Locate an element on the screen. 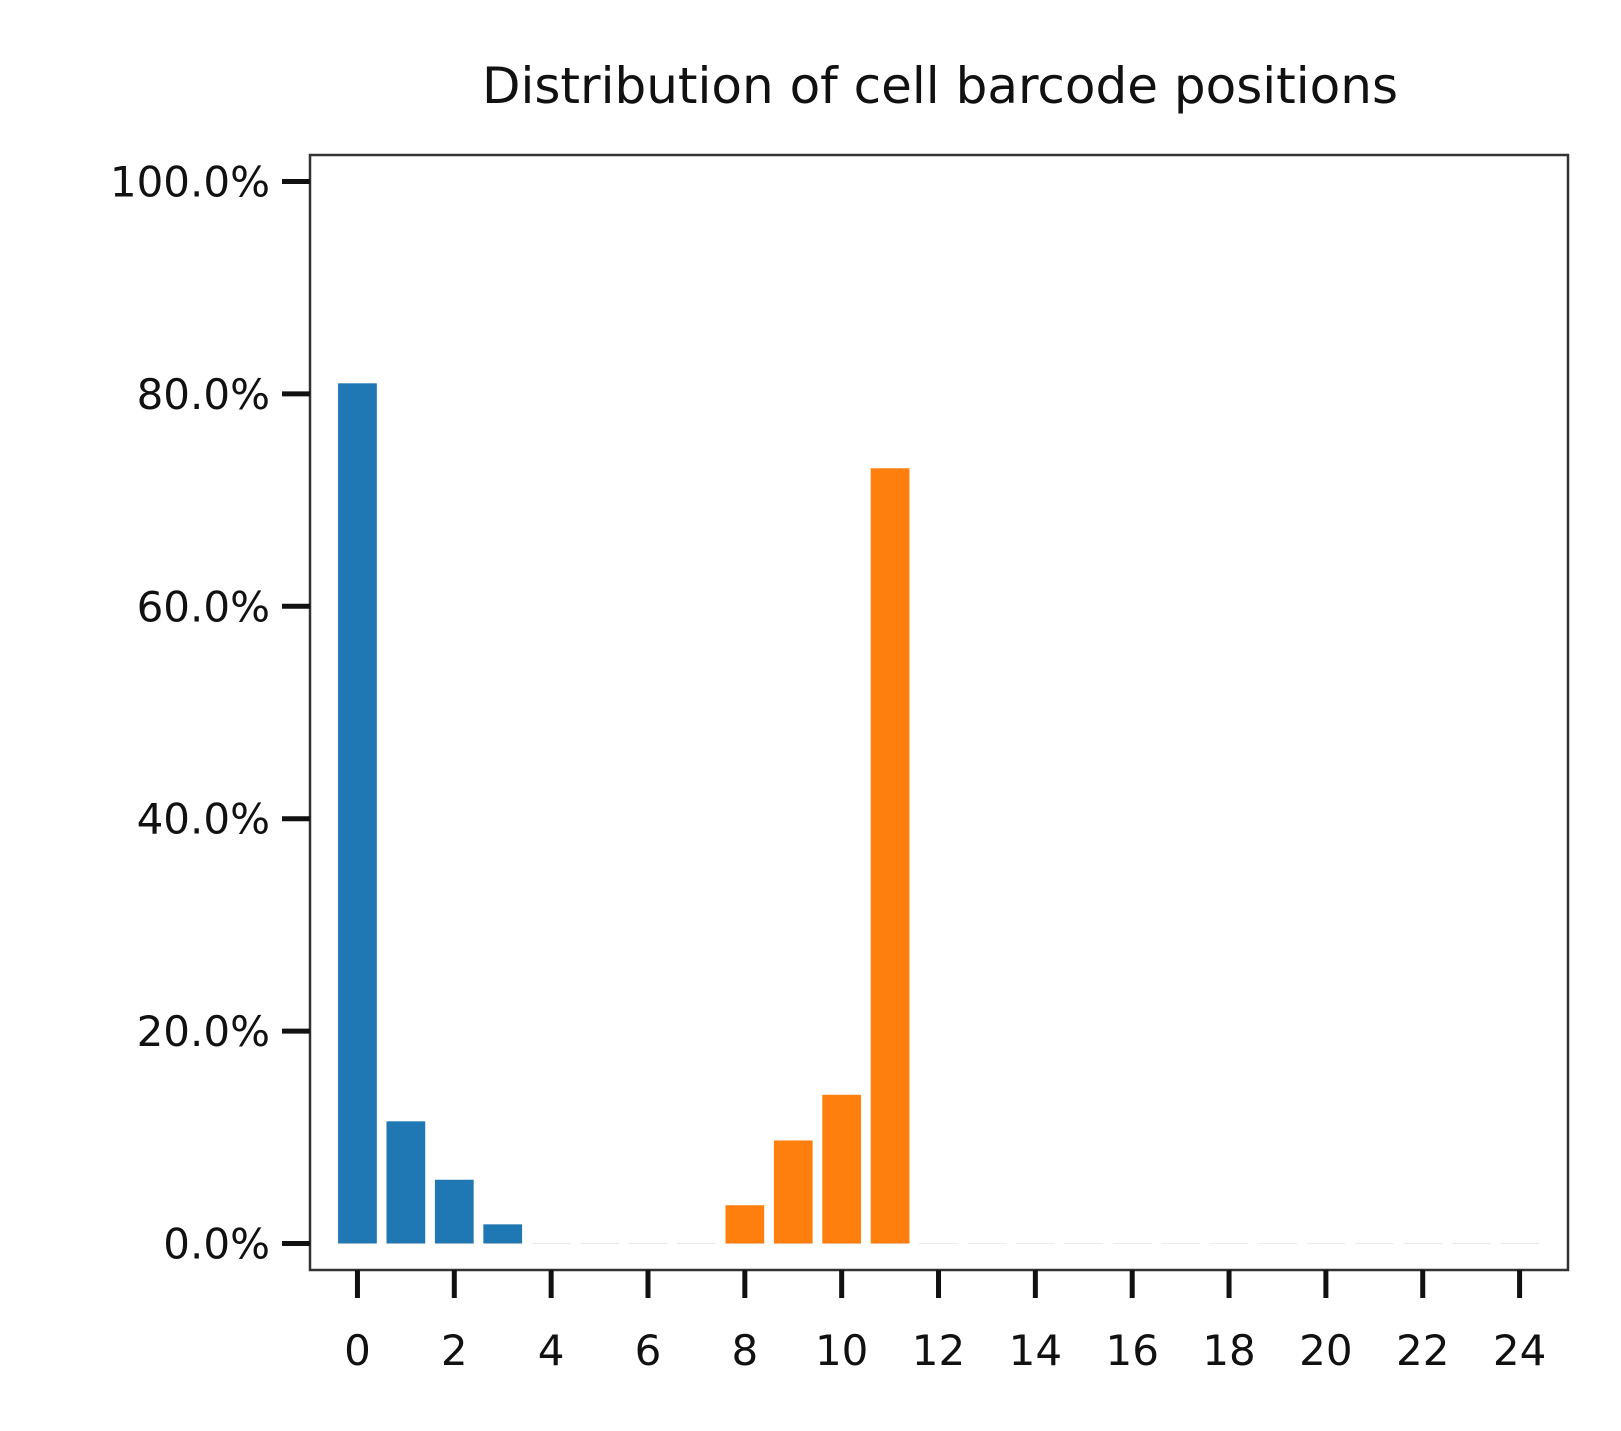  y-tick-label: 60.0% is located at coordinates (203, 606).